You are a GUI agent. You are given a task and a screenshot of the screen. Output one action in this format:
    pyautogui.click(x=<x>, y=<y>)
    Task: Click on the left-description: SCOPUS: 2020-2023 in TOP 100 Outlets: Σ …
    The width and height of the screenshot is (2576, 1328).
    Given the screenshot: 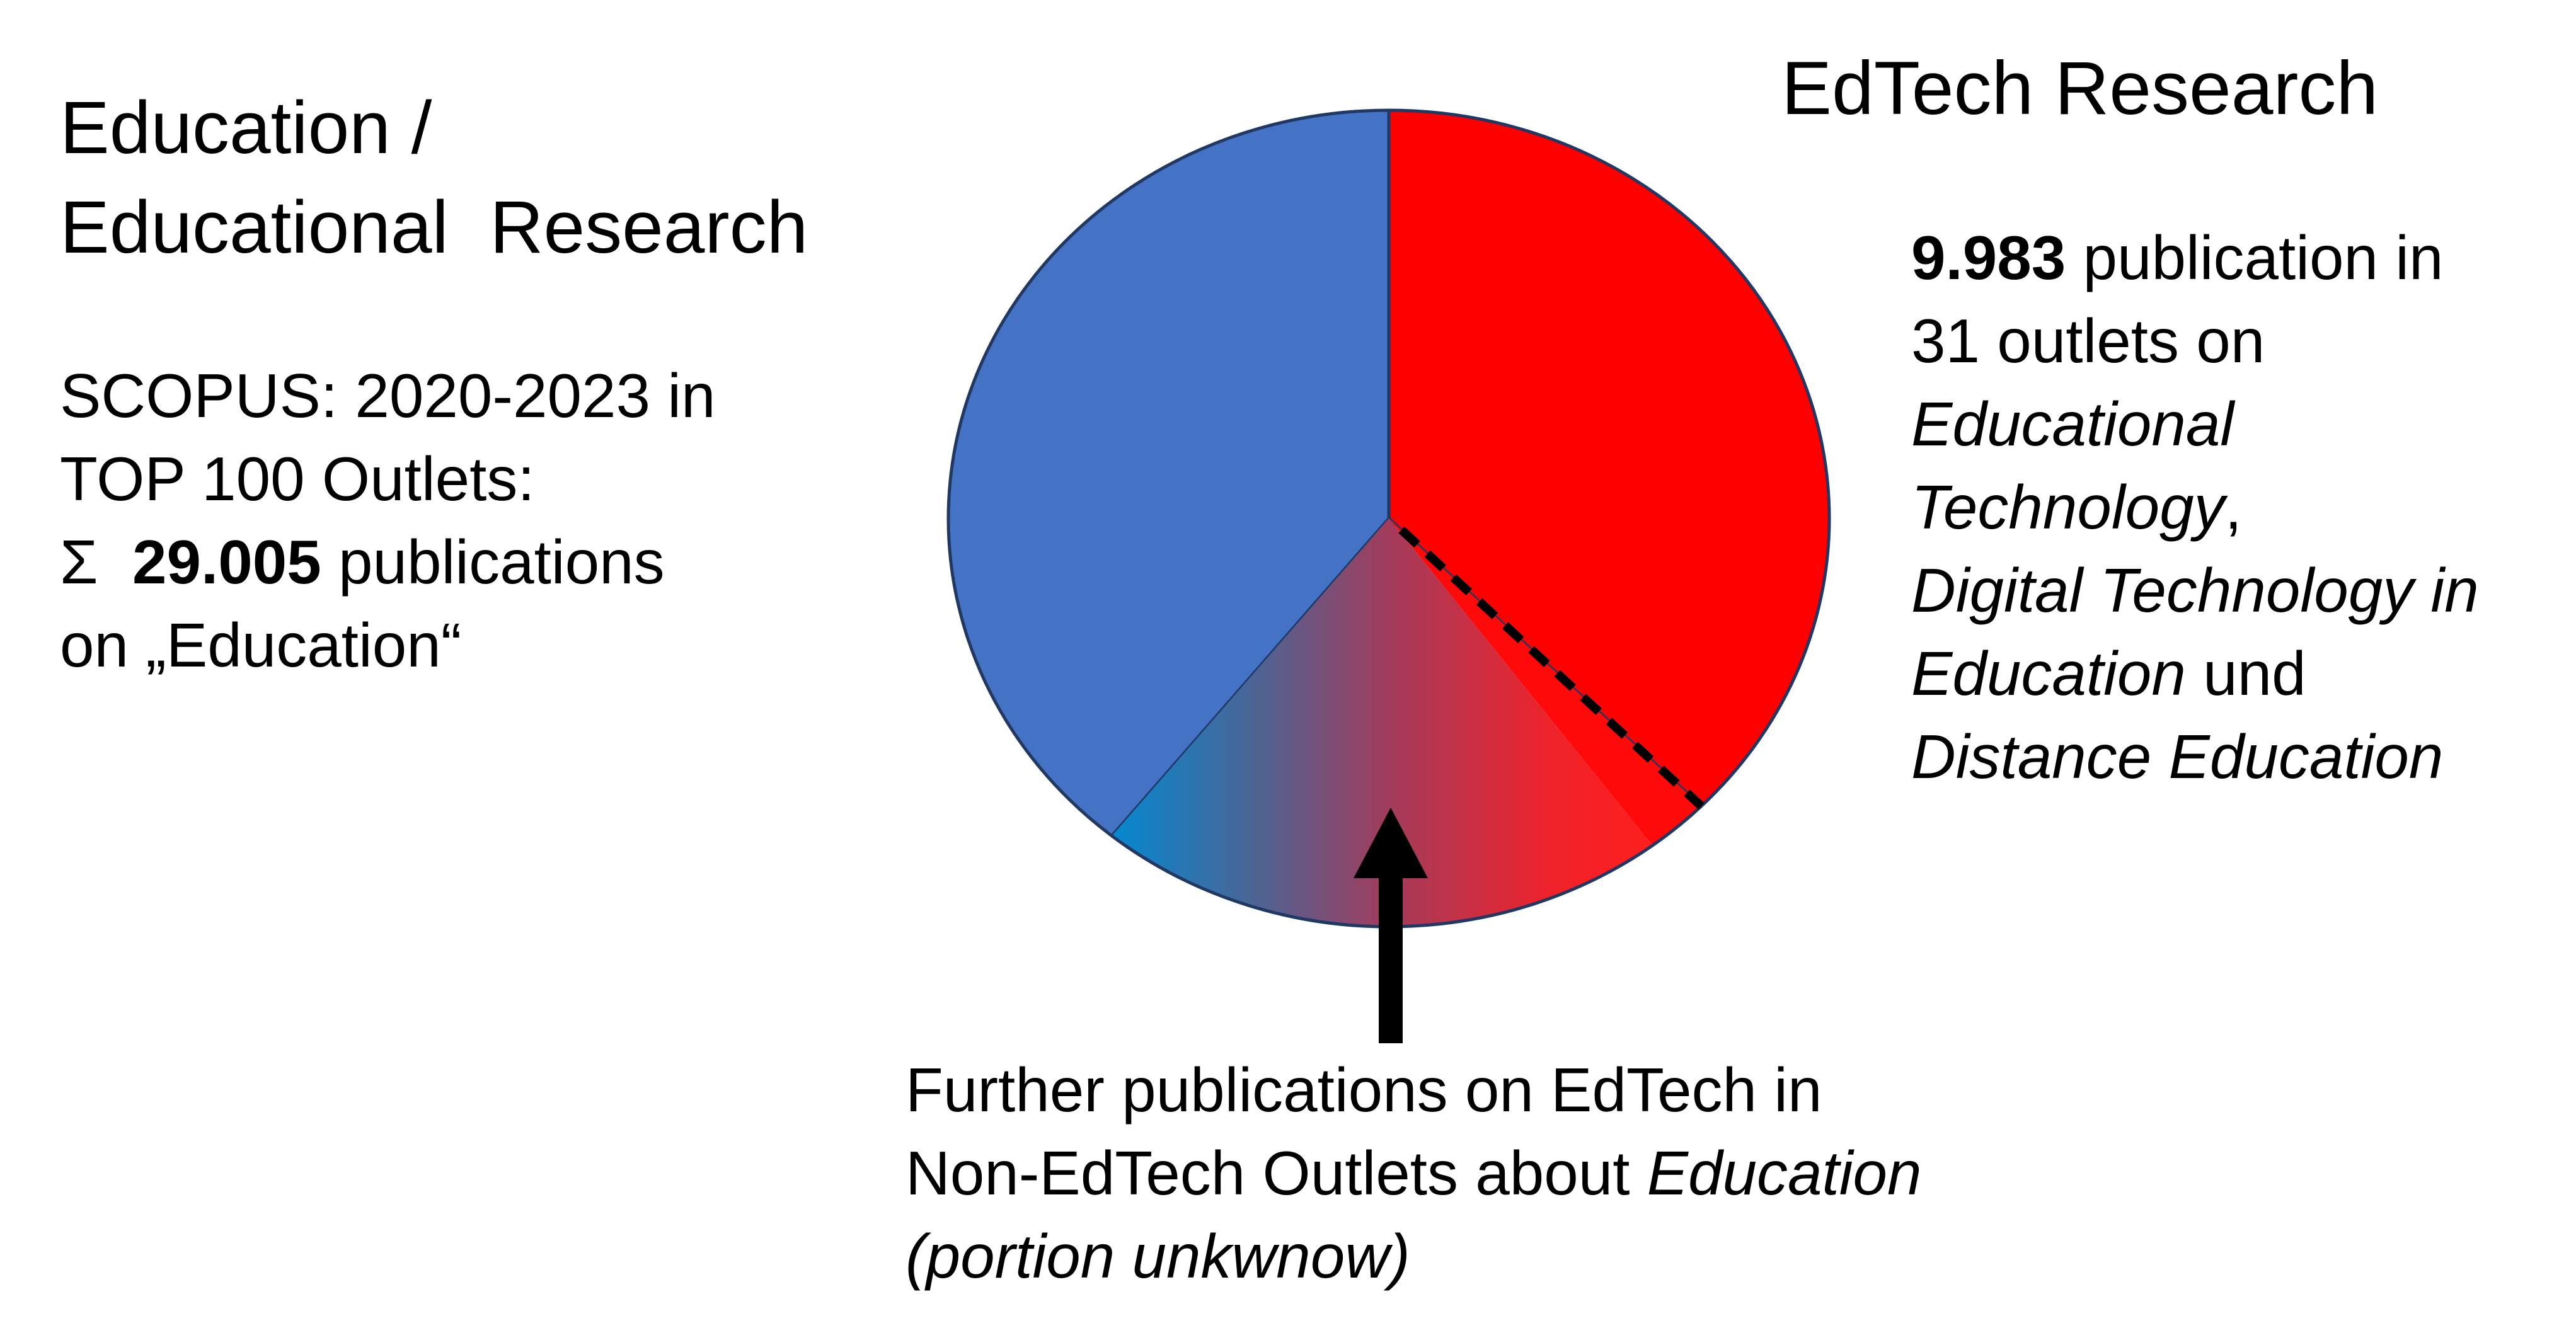 What is the action you would take?
    pyautogui.click(x=387, y=520)
    